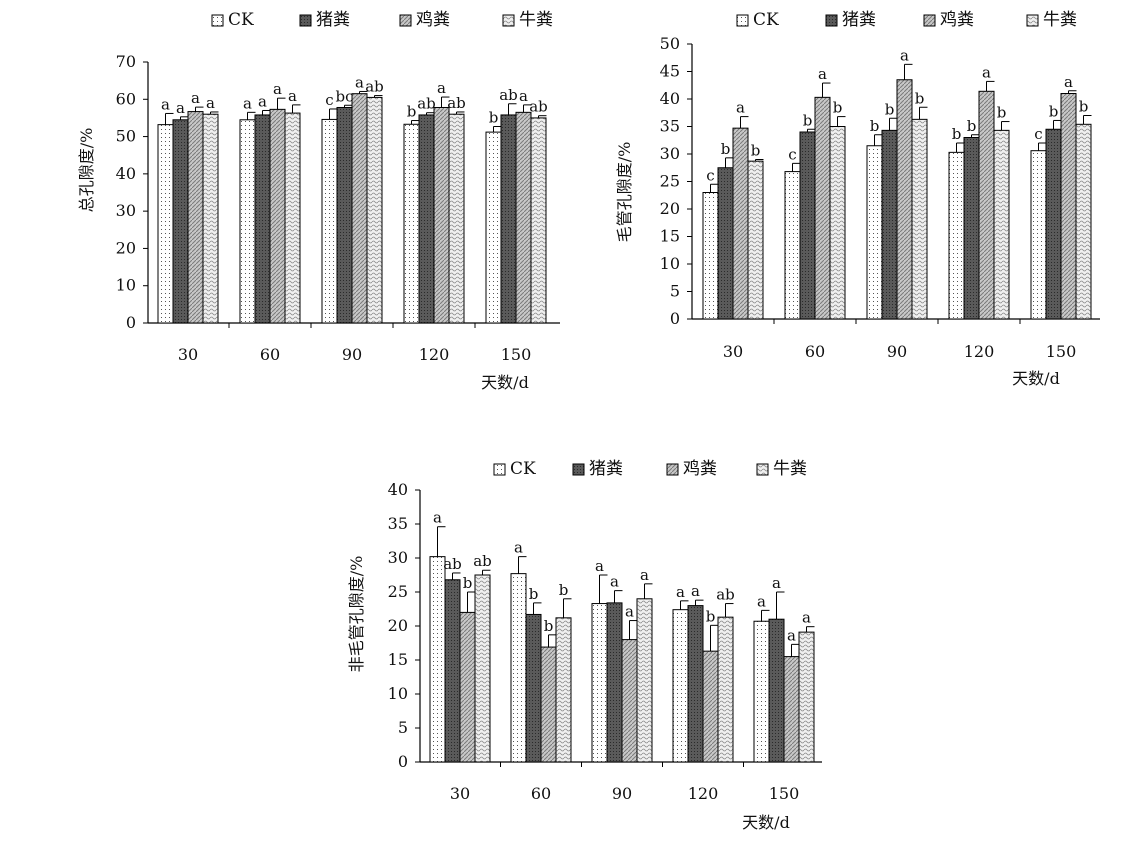 The width and height of the screenshot is (1138, 863). Describe the element at coordinates (624, 192) in the screenshot. I see `y-axis-label: 毛管孔隙度/%` at that location.